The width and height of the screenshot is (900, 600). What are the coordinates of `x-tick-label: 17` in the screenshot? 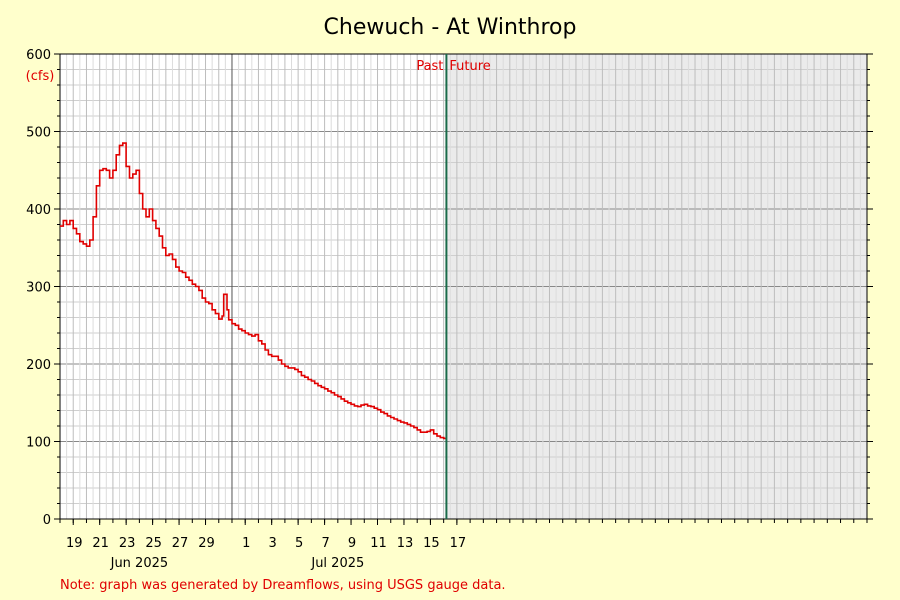 It's located at (458, 543).